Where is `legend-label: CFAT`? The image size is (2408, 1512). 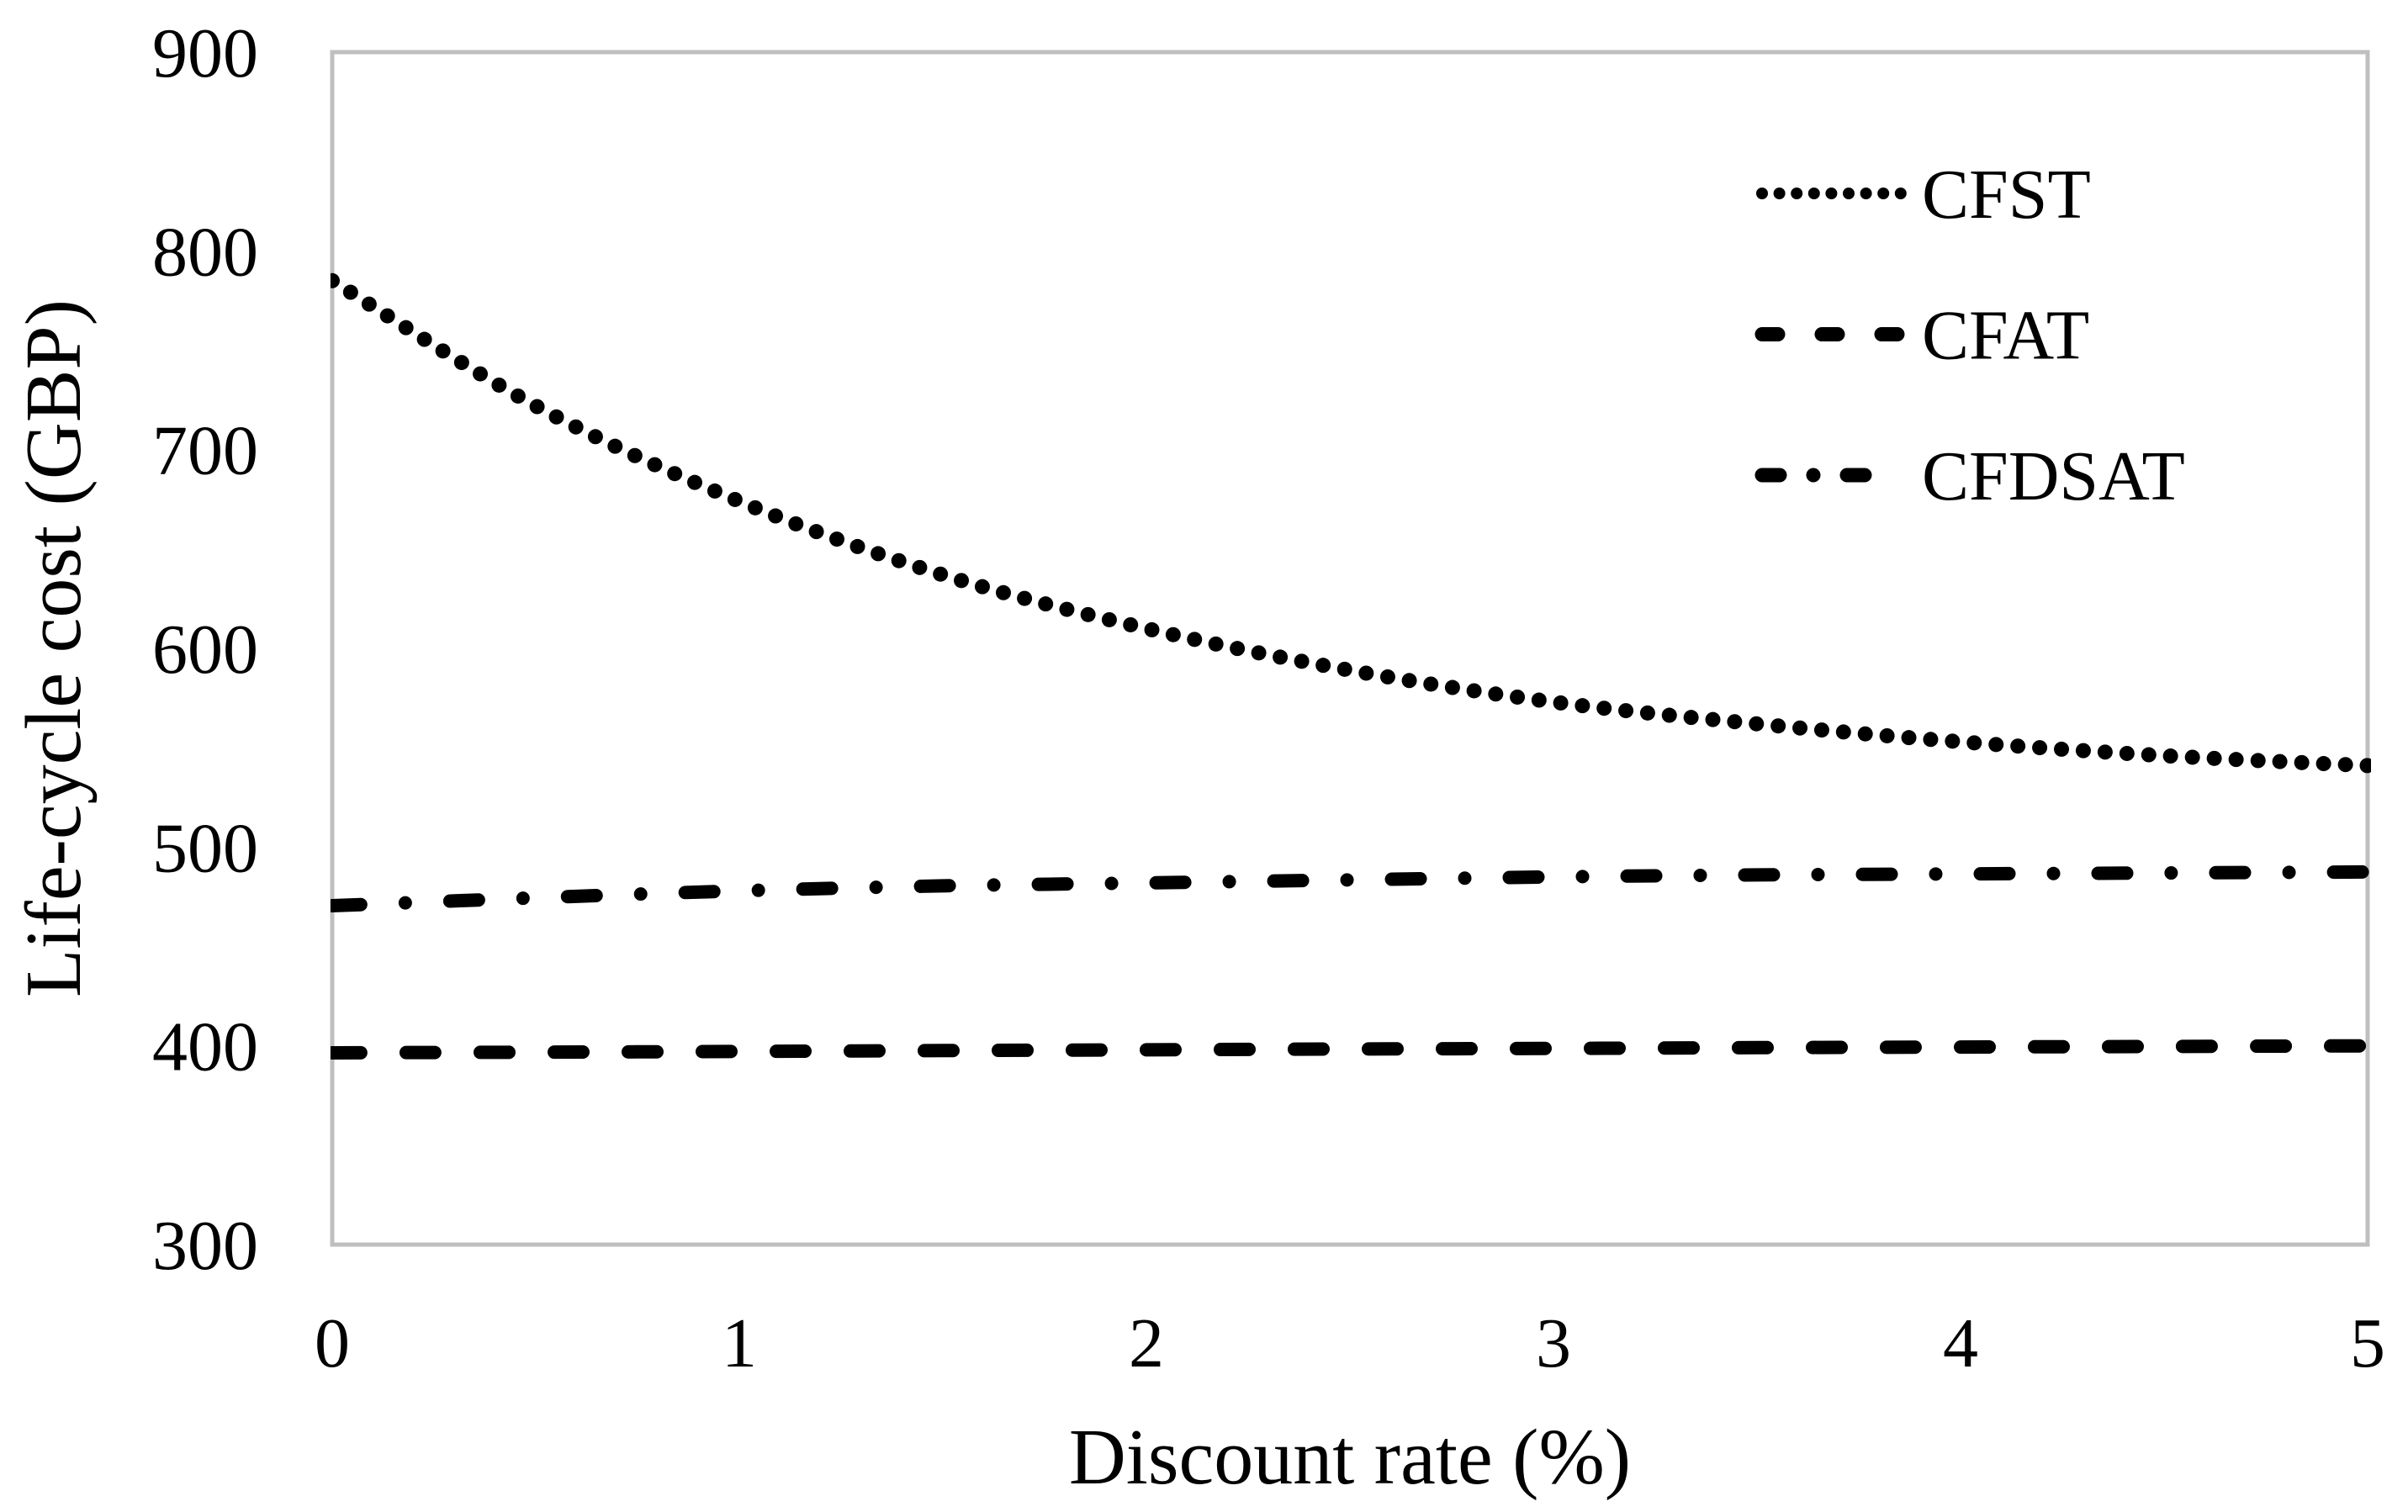 legend-label: CFAT is located at coordinates (2005, 336).